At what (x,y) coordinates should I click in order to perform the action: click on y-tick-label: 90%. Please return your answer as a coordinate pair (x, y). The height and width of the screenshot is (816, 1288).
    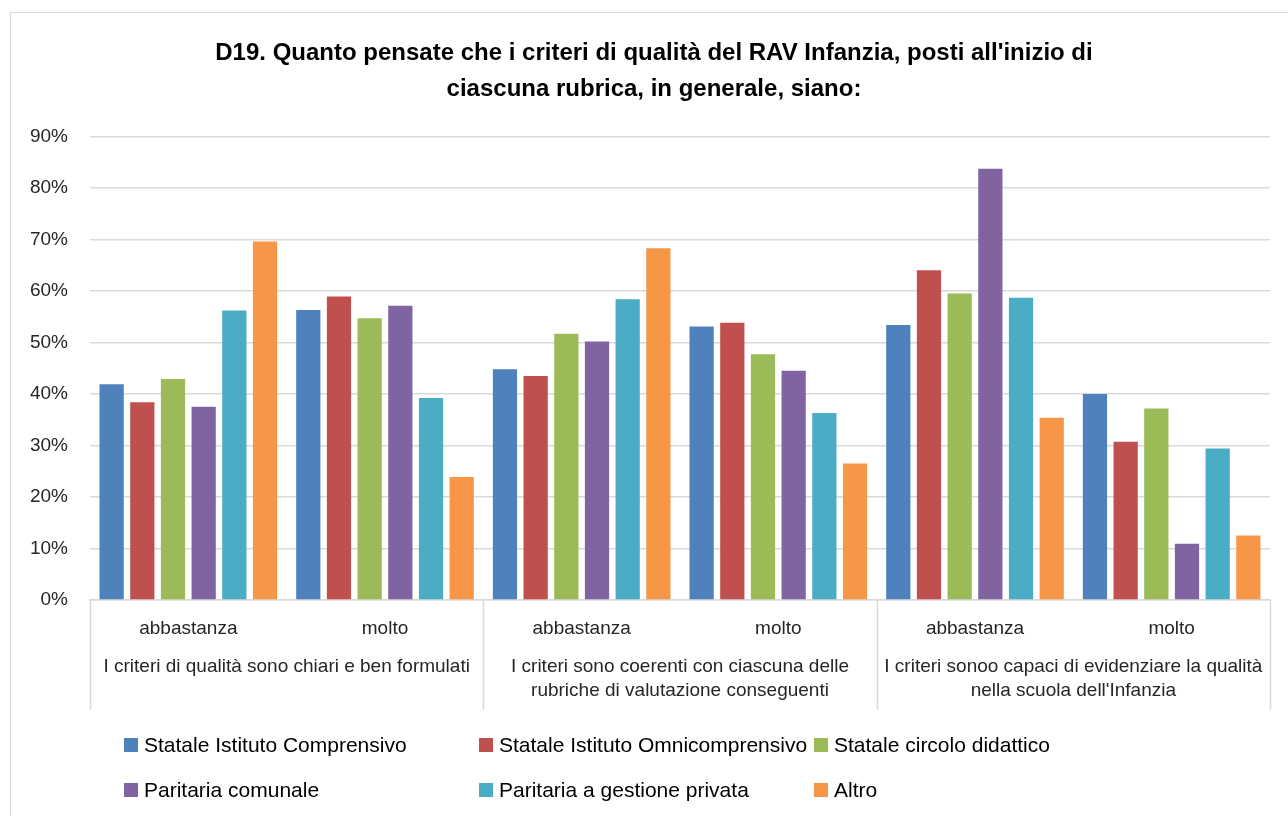
    Looking at the image, I should click on (49, 135).